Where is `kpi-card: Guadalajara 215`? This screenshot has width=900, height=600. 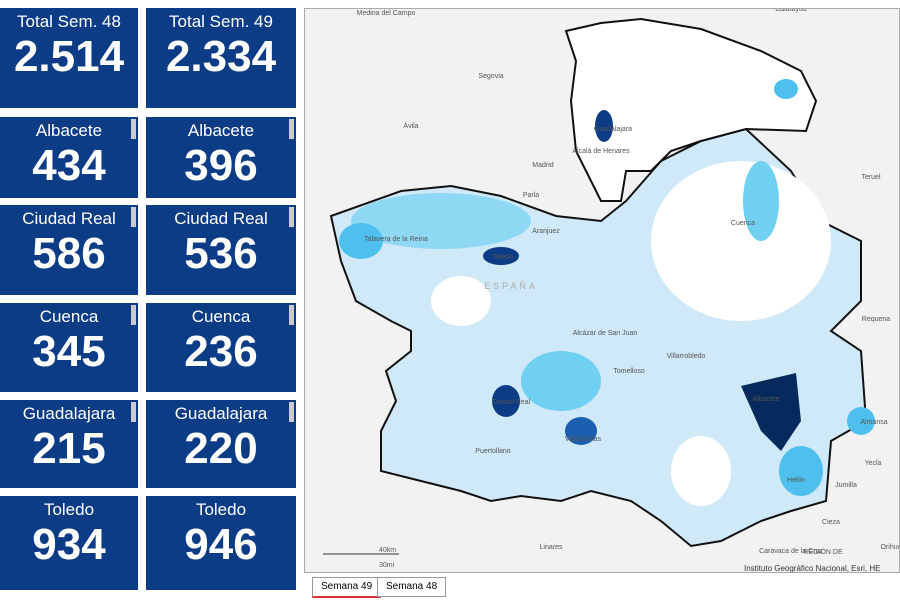
kpi-card: Guadalajara 215 is located at coordinates (69, 444).